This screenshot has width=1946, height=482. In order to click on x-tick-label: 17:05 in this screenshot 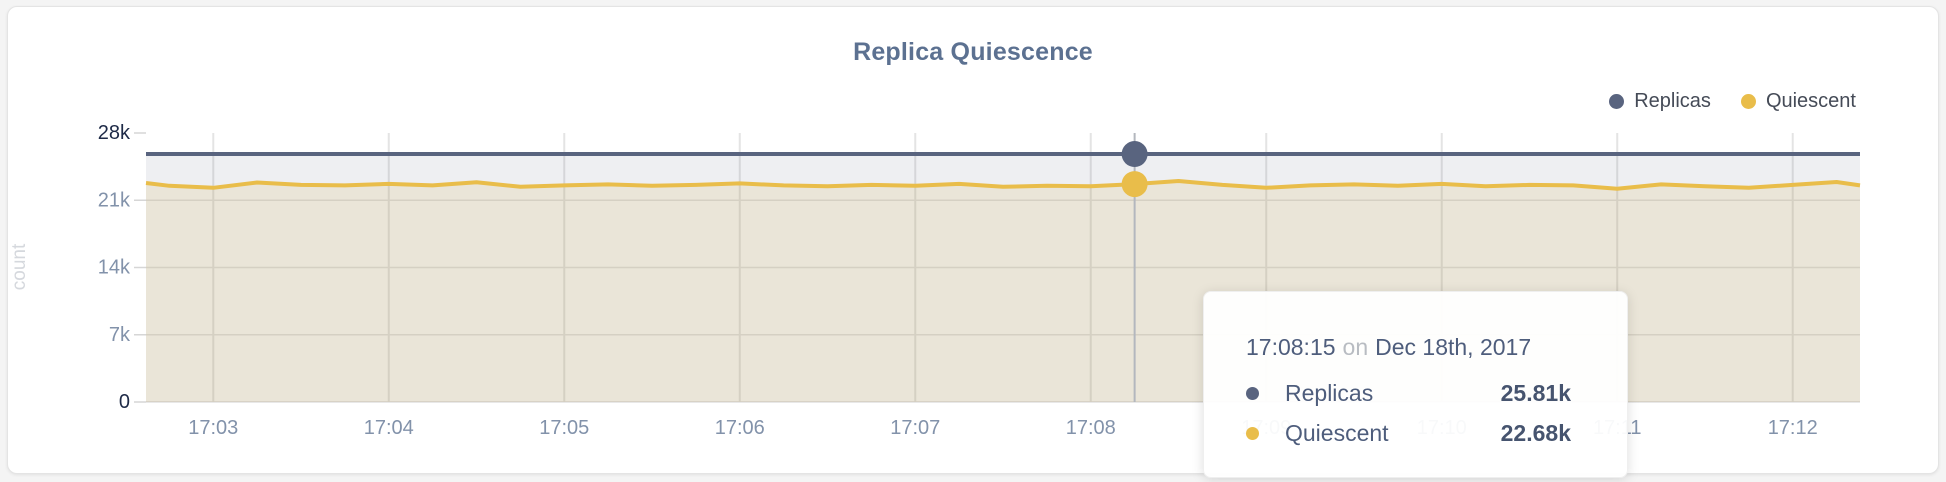, I will do `click(564, 428)`.